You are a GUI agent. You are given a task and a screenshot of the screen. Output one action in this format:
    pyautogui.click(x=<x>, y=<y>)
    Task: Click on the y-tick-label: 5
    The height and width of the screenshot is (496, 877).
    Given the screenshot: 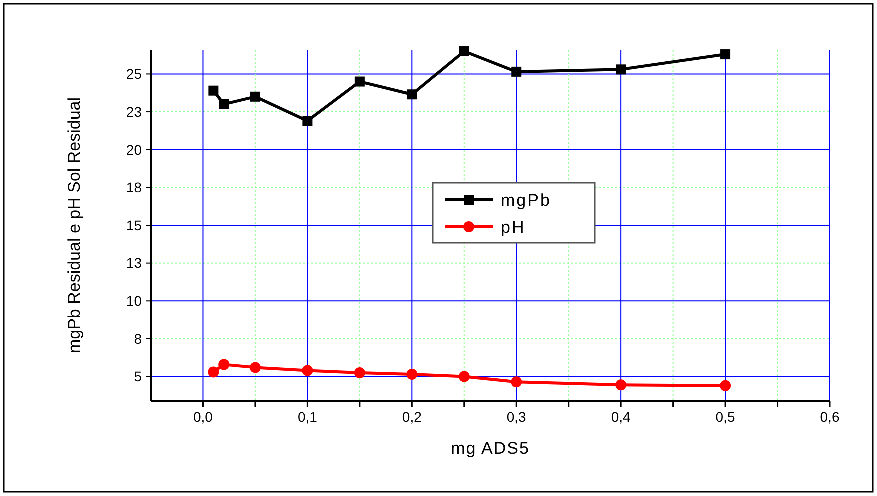 What is the action you would take?
    pyautogui.click(x=138, y=376)
    